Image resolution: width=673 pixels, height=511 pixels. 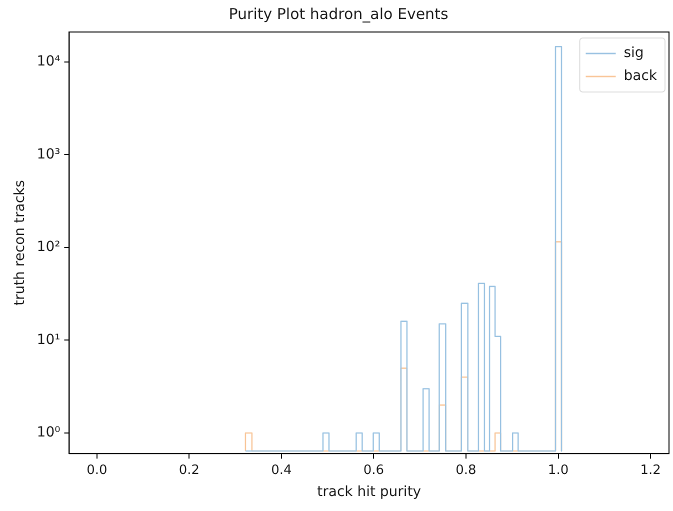 I want to click on x-tick-label: 1.0, so click(x=558, y=470).